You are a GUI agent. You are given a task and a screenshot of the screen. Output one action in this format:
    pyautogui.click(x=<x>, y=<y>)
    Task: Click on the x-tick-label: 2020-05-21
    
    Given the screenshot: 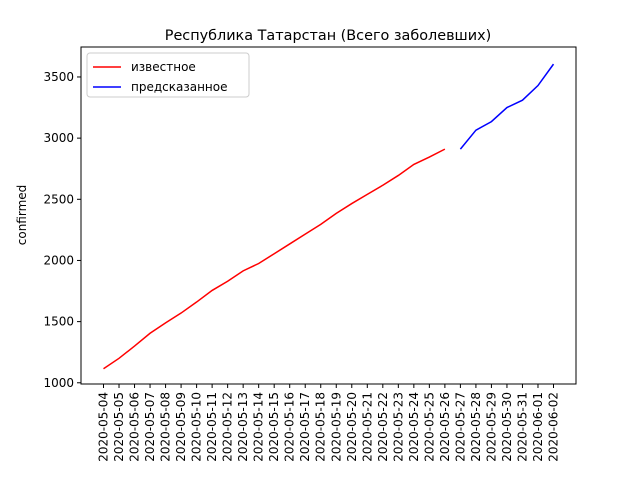 What is the action you would take?
    pyautogui.click(x=367, y=427)
    